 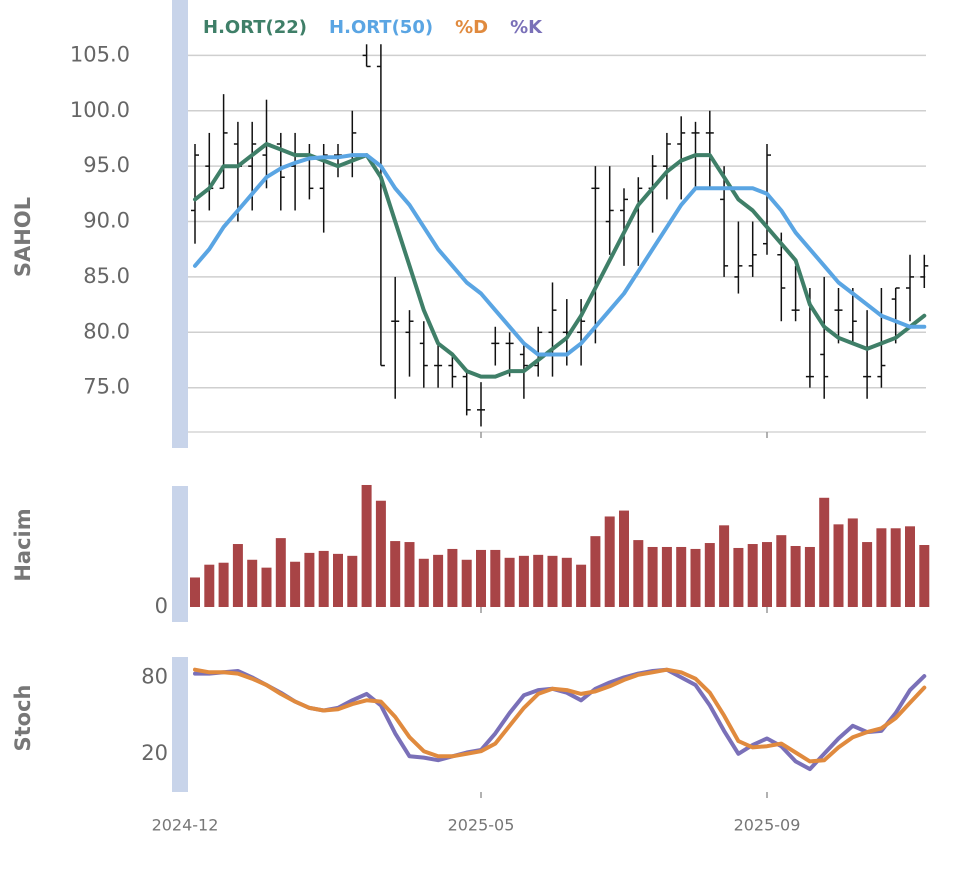 I want to click on y-tick-label: 100.0, so click(x=100, y=110).